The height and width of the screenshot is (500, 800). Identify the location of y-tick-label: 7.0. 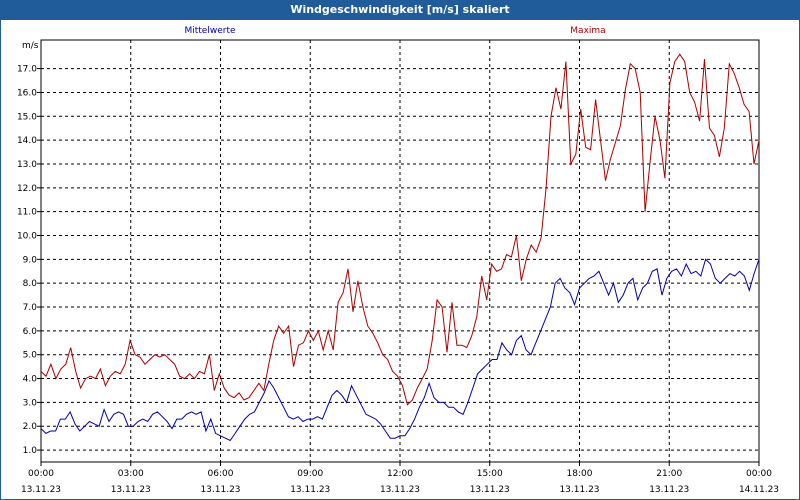
(30, 308).